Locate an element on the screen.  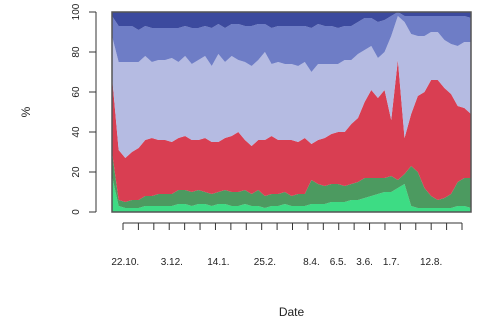
y-tick-label: 100 is located at coordinates (76, 11).